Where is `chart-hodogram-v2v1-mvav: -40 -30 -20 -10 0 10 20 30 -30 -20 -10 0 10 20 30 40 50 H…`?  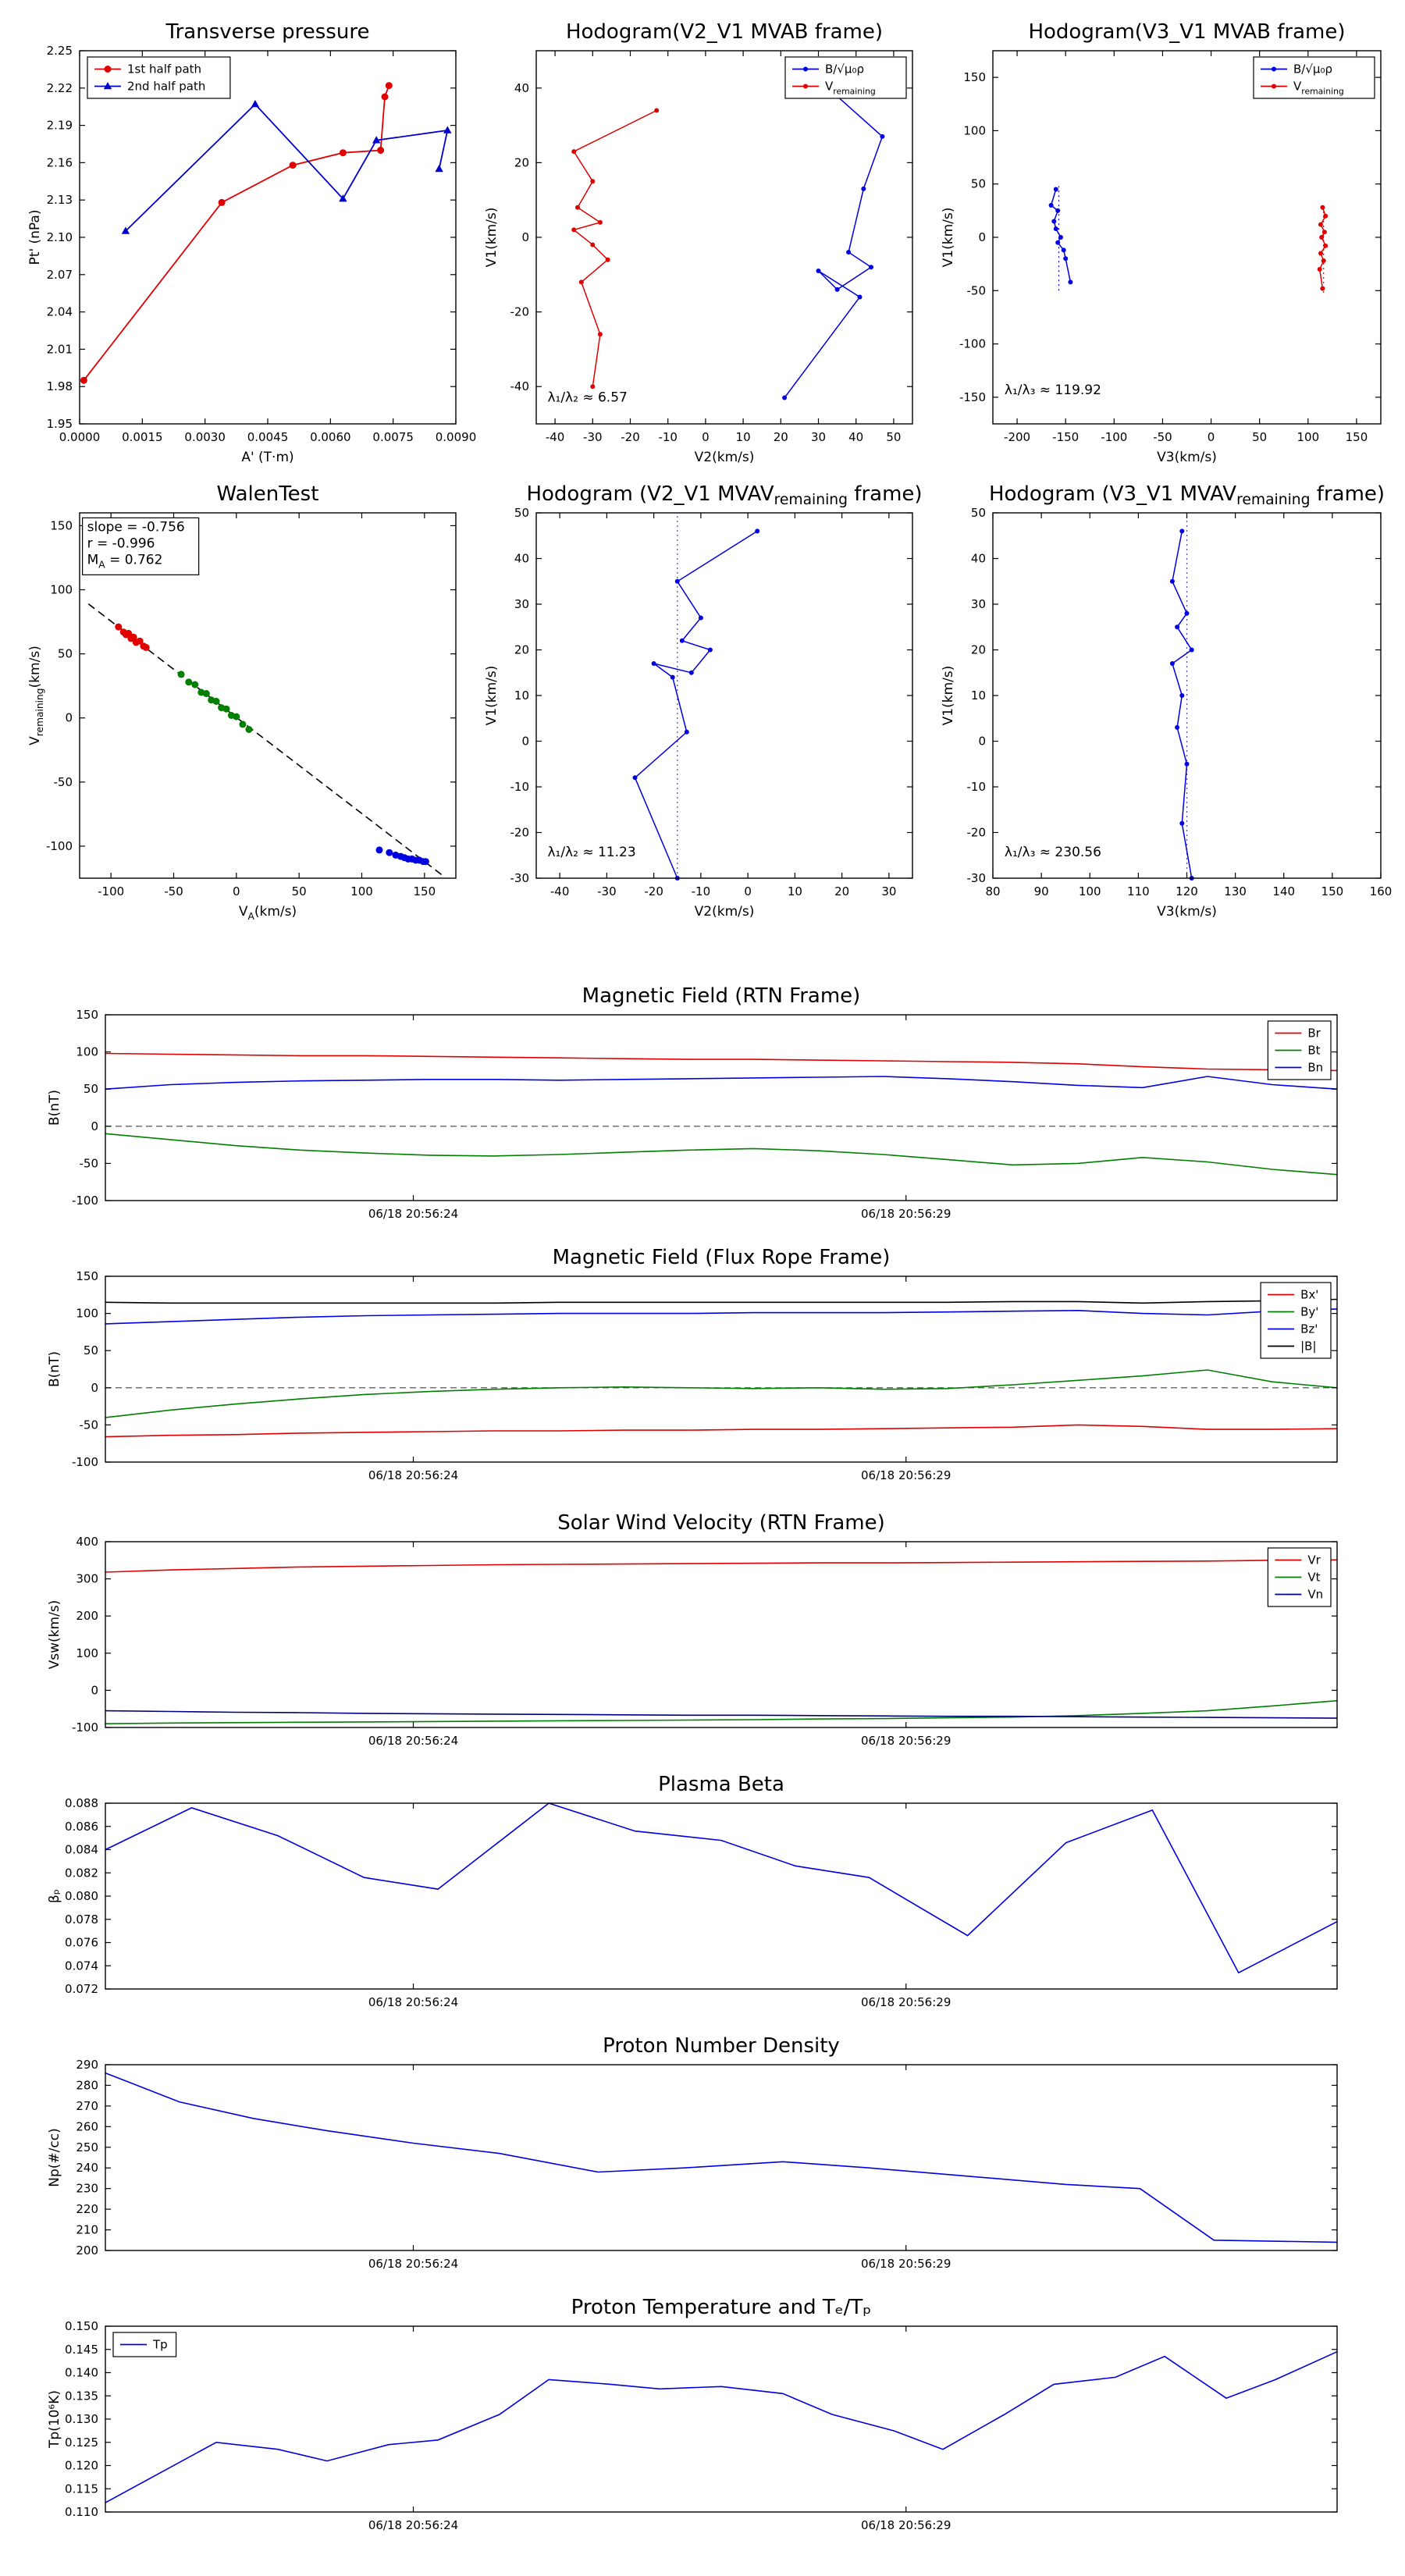 chart-hodogram-v2v1-mvav: -40 -30 -20 -10 0 10 20 30 -30 -20 -10 0 10 20 30 40 50 H… is located at coordinates (703, 702).